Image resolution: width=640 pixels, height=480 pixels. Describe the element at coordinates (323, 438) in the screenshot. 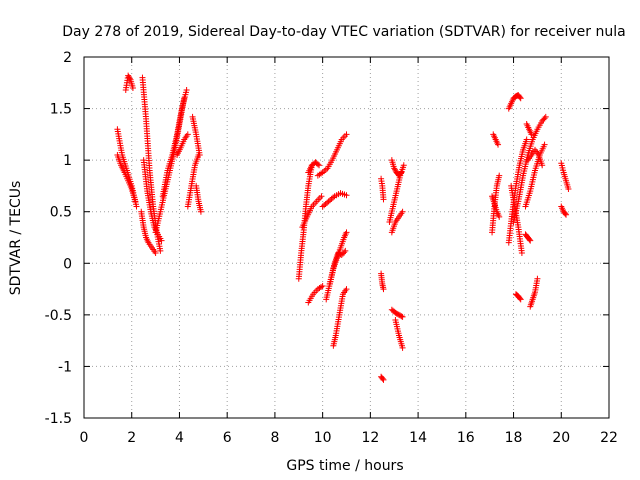

I see `x-tick-label: 10` at that location.